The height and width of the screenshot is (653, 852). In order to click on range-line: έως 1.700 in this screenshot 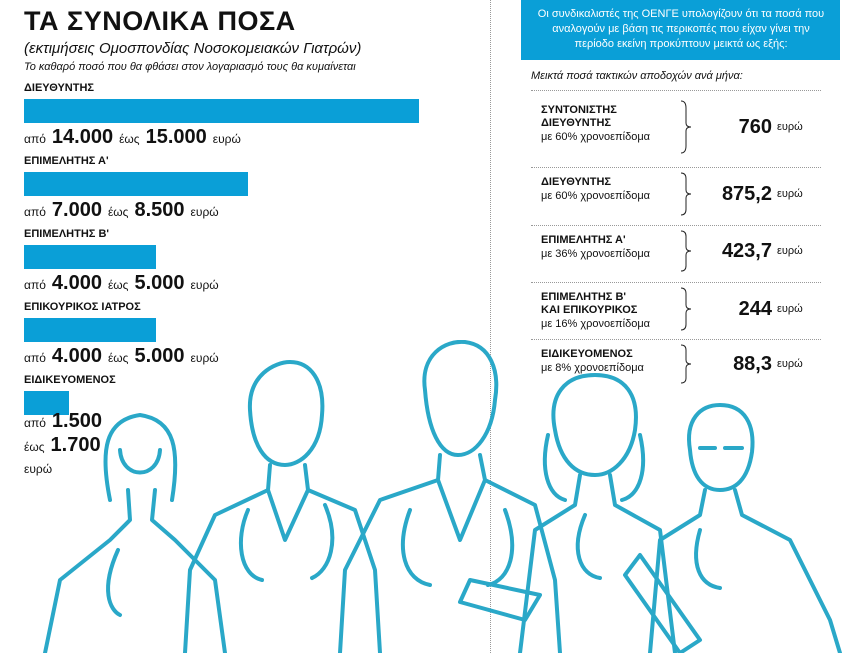, I will do `click(66, 446)`.